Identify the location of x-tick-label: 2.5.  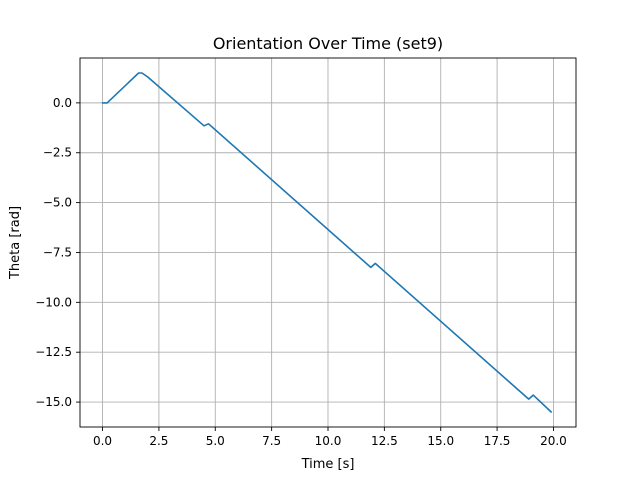
(158, 441).